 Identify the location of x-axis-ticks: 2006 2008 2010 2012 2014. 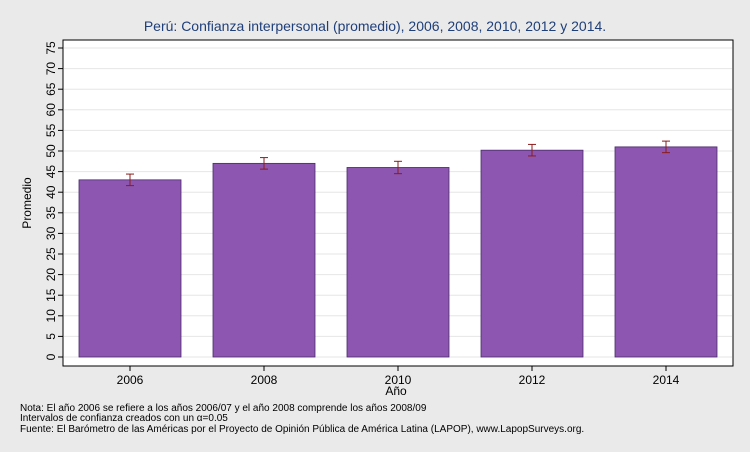
(398, 376).